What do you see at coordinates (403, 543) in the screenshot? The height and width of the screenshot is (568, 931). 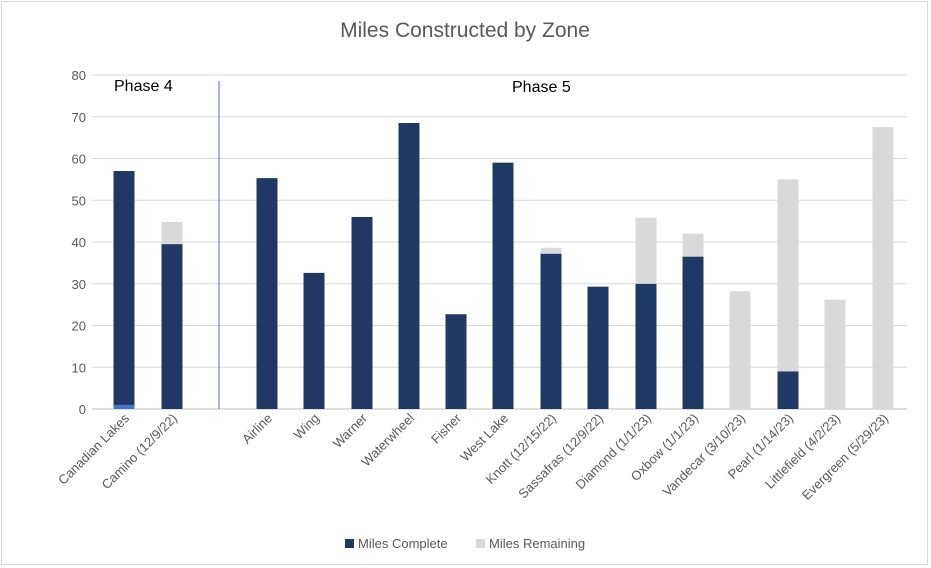 I see `legend-label: Miles Complete` at bounding box center [403, 543].